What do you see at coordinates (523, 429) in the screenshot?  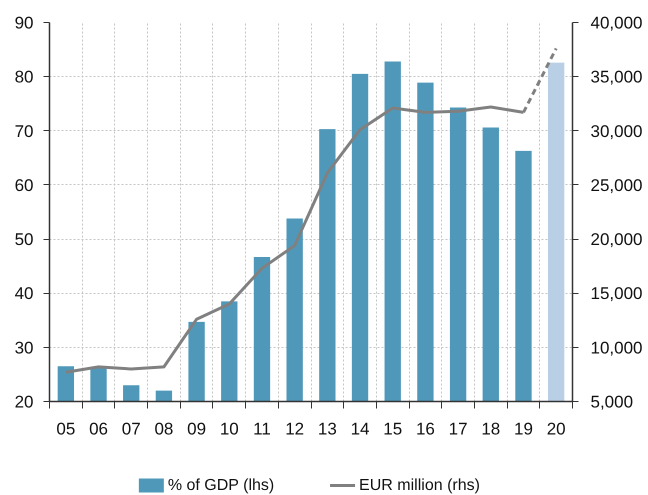 I see `x-tick-label: 19` at bounding box center [523, 429].